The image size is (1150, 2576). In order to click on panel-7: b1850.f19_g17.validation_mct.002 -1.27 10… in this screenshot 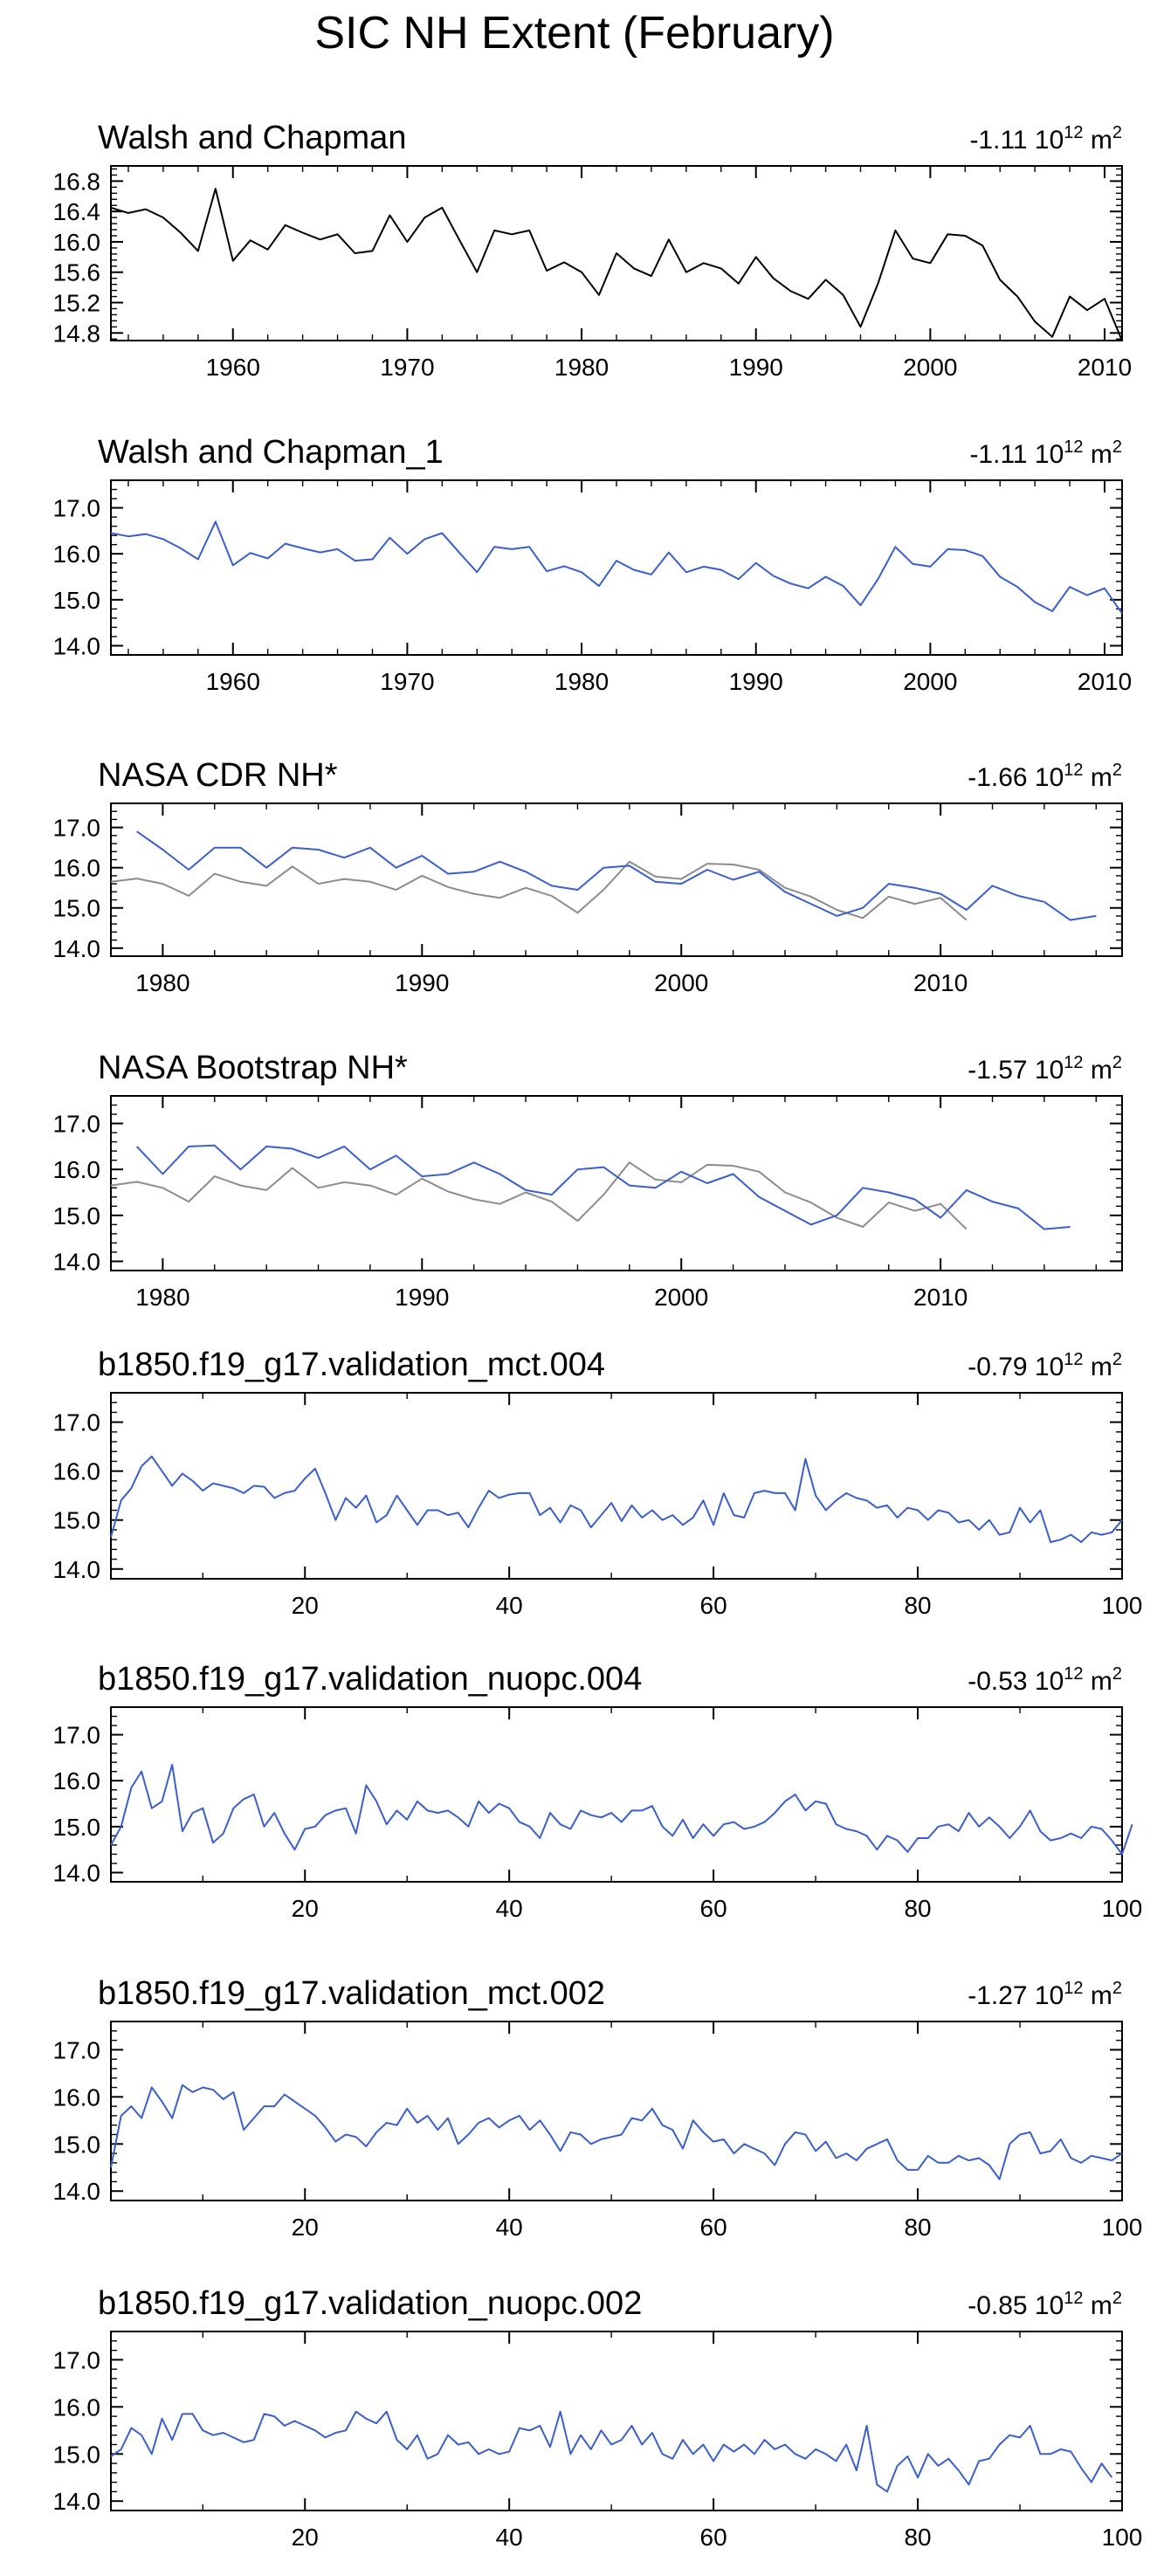, I will do `click(598, 2108)`.